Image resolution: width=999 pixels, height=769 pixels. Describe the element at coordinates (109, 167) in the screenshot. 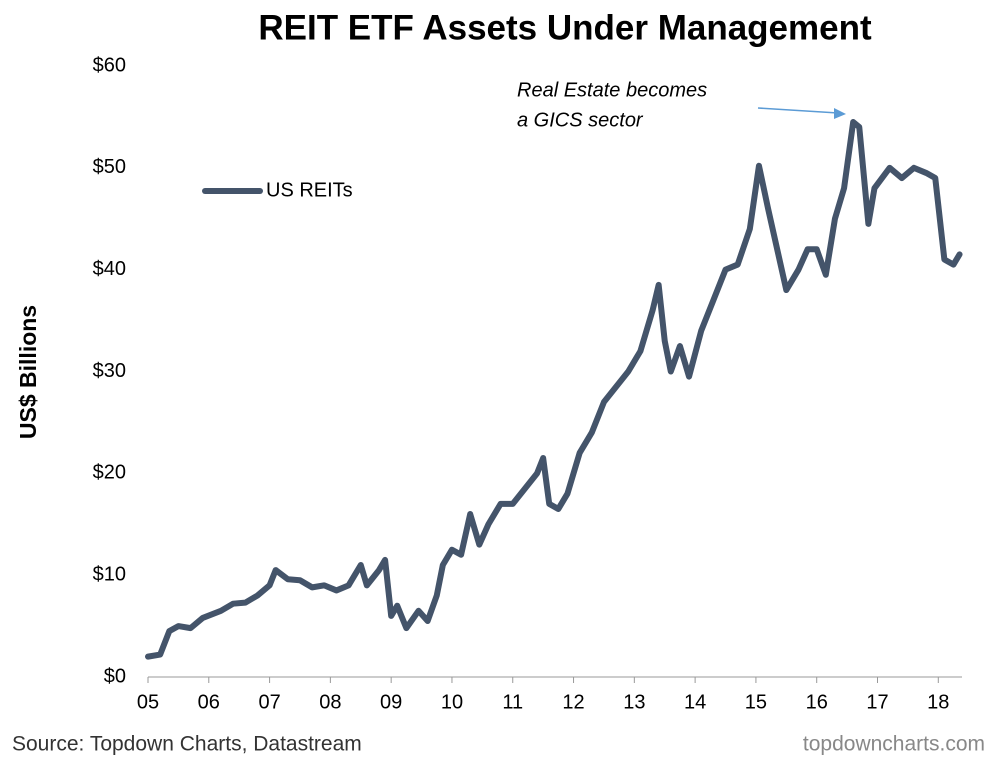

I see `y-tick-label: $50` at that location.